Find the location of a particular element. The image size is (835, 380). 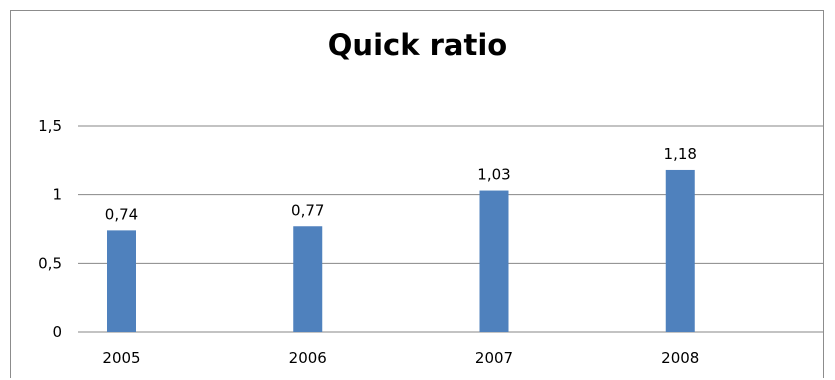

x-tick-label-2006: 2006 is located at coordinates (308, 358).